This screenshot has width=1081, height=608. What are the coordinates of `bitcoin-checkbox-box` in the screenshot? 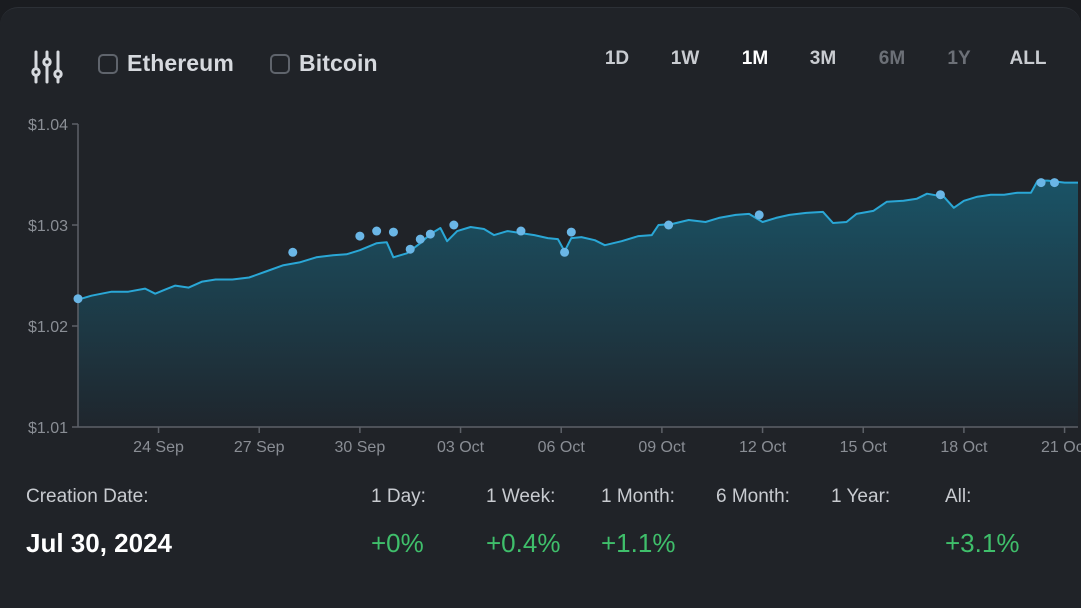 It's located at (280, 63).